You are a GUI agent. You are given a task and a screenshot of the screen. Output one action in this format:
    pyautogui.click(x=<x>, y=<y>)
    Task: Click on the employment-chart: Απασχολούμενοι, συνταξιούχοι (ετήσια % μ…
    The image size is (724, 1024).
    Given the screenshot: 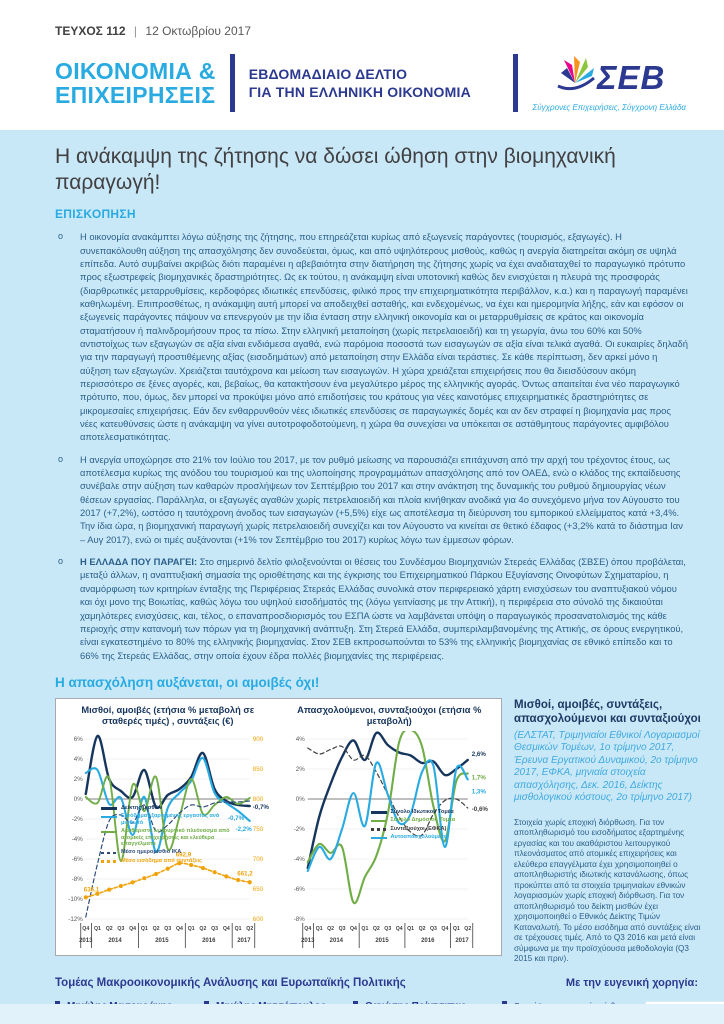 What is the action you would take?
    pyautogui.click(x=390, y=829)
    